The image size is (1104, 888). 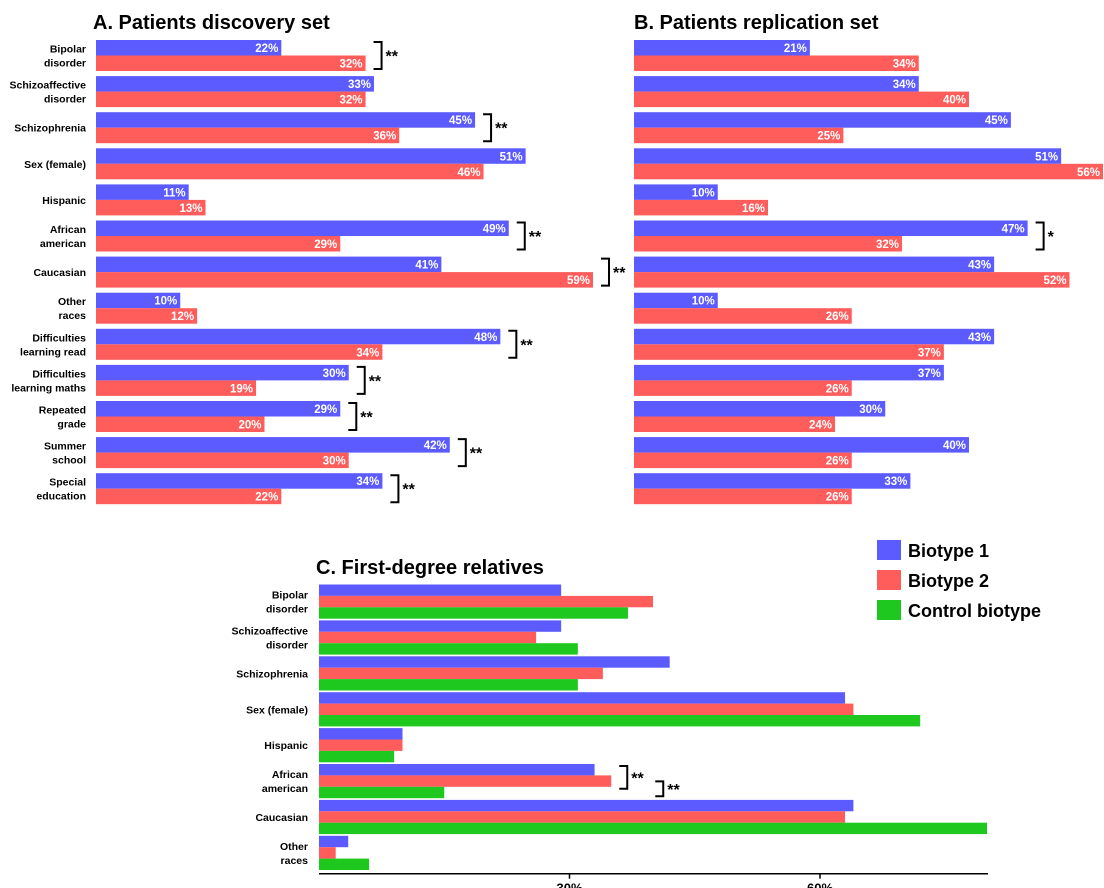 I want to click on panel-a-significance-11-label: **, so click(x=476, y=454).